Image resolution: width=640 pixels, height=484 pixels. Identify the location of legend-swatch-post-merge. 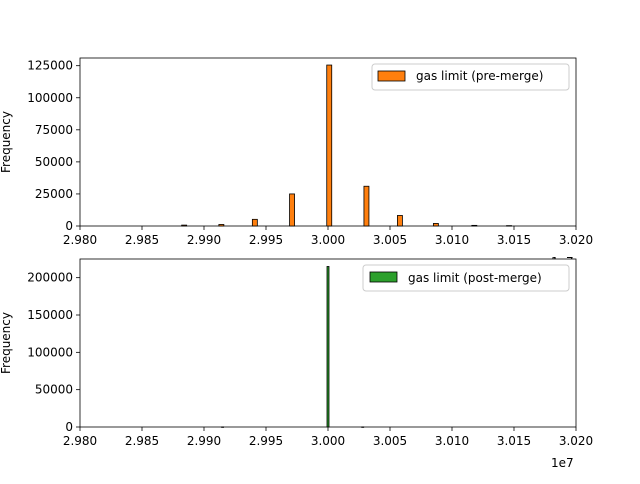
(383, 277).